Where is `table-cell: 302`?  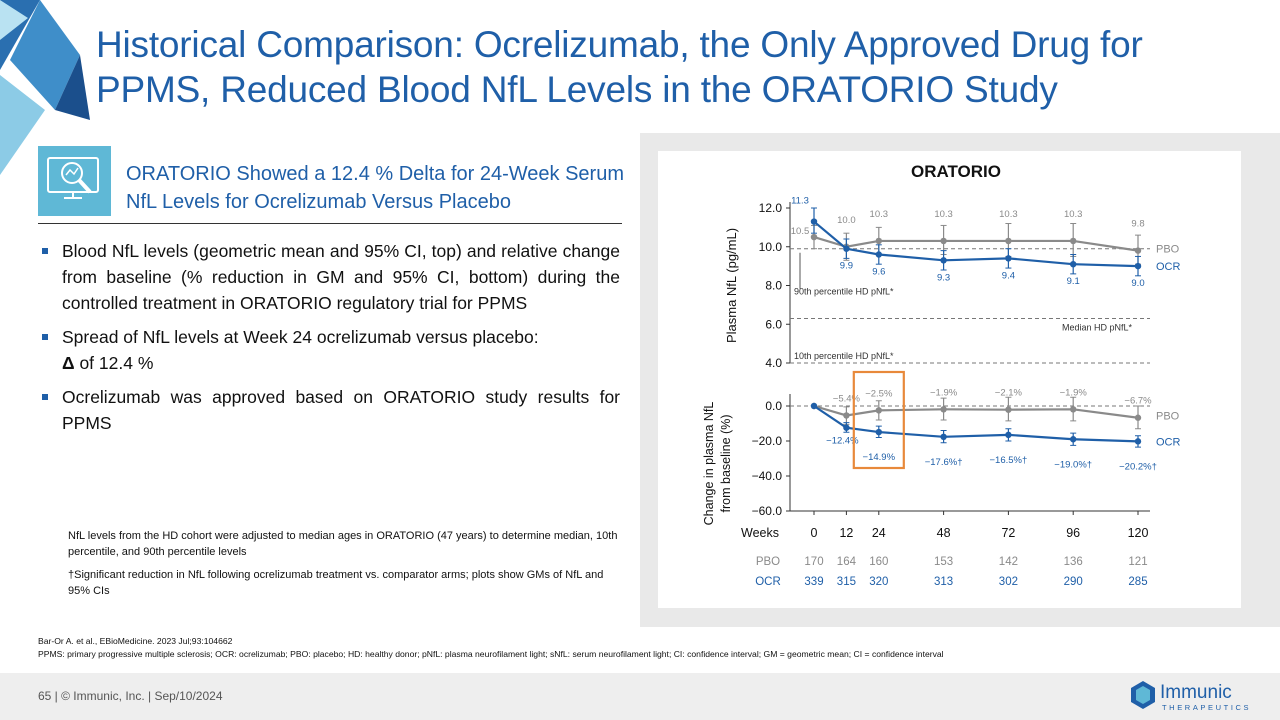
table-cell: 302 is located at coordinates (1008, 582).